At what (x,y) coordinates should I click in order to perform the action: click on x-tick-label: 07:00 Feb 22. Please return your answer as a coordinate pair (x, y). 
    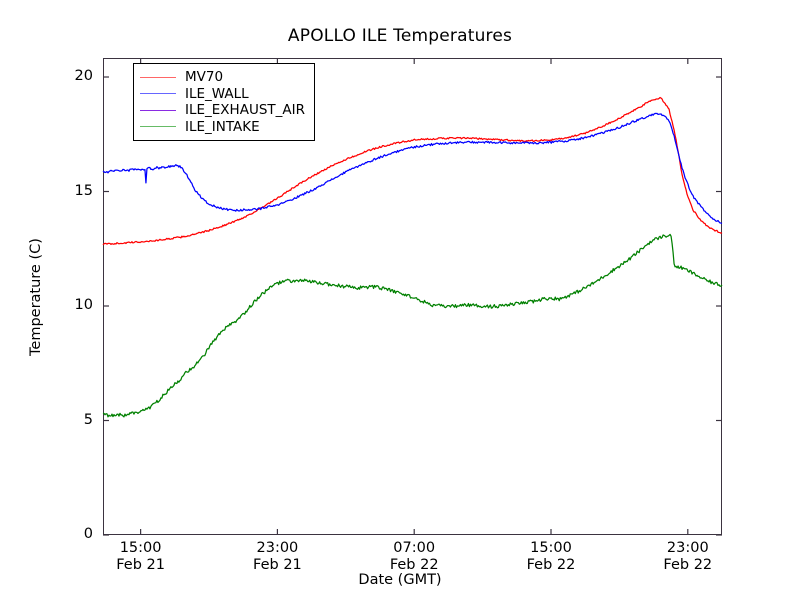
    Looking at the image, I should click on (414, 557).